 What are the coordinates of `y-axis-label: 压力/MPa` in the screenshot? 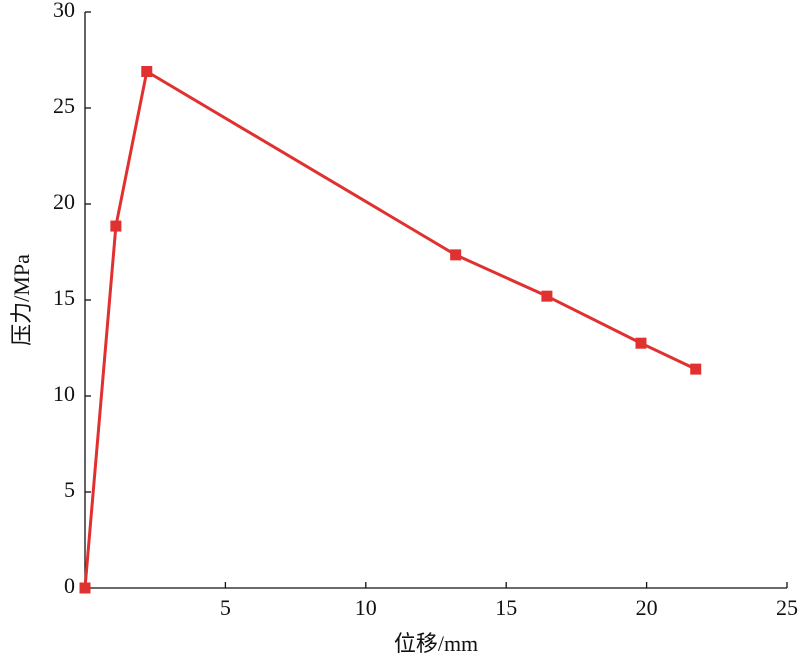 It's located at (21, 300).